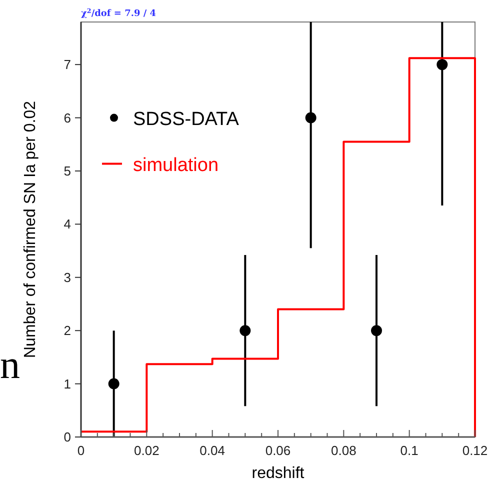 Image resolution: width=489 pixels, height=486 pixels. What do you see at coordinates (67, 64) in the screenshot?
I see `y-tick-label: 7` at bounding box center [67, 64].